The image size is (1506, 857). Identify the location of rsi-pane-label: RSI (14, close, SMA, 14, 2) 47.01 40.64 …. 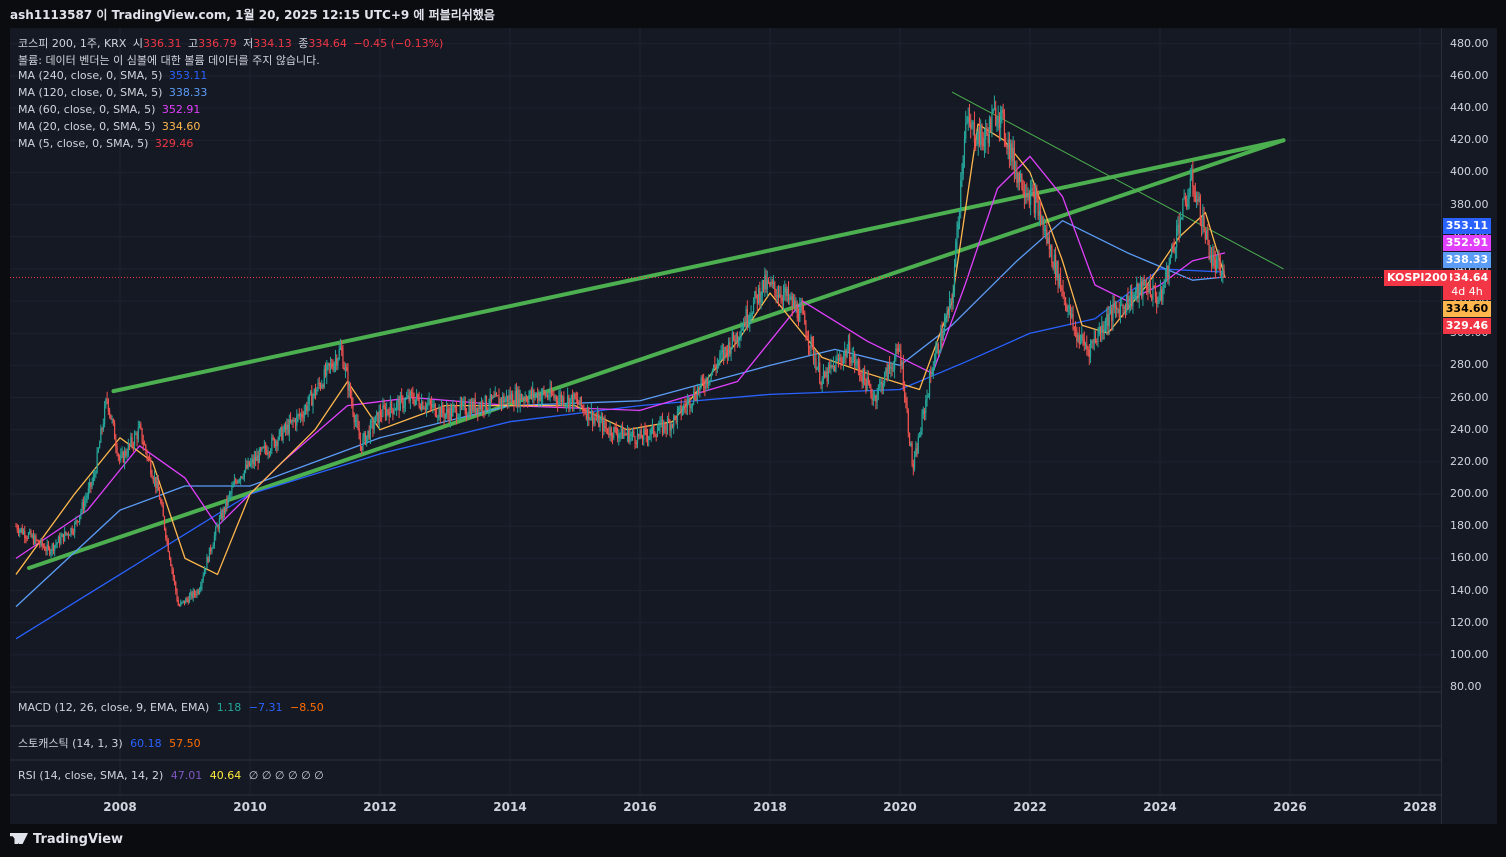
(173, 775).